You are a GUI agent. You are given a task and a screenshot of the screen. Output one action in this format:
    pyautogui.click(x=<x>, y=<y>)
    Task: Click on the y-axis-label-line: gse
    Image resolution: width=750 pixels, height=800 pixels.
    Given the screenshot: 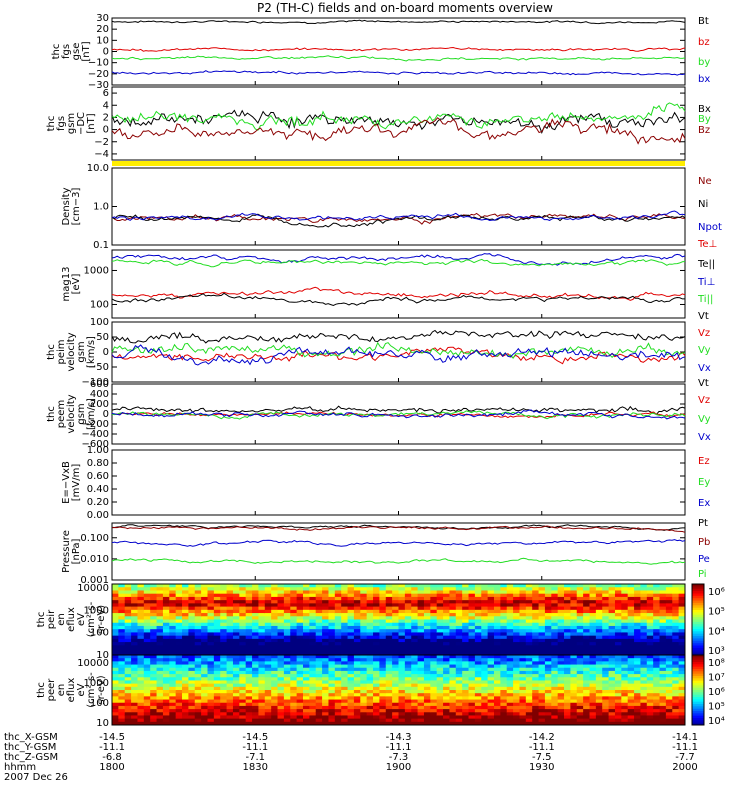 What is the action you would take?
    pyautogui.click(x=76, y=52)
    